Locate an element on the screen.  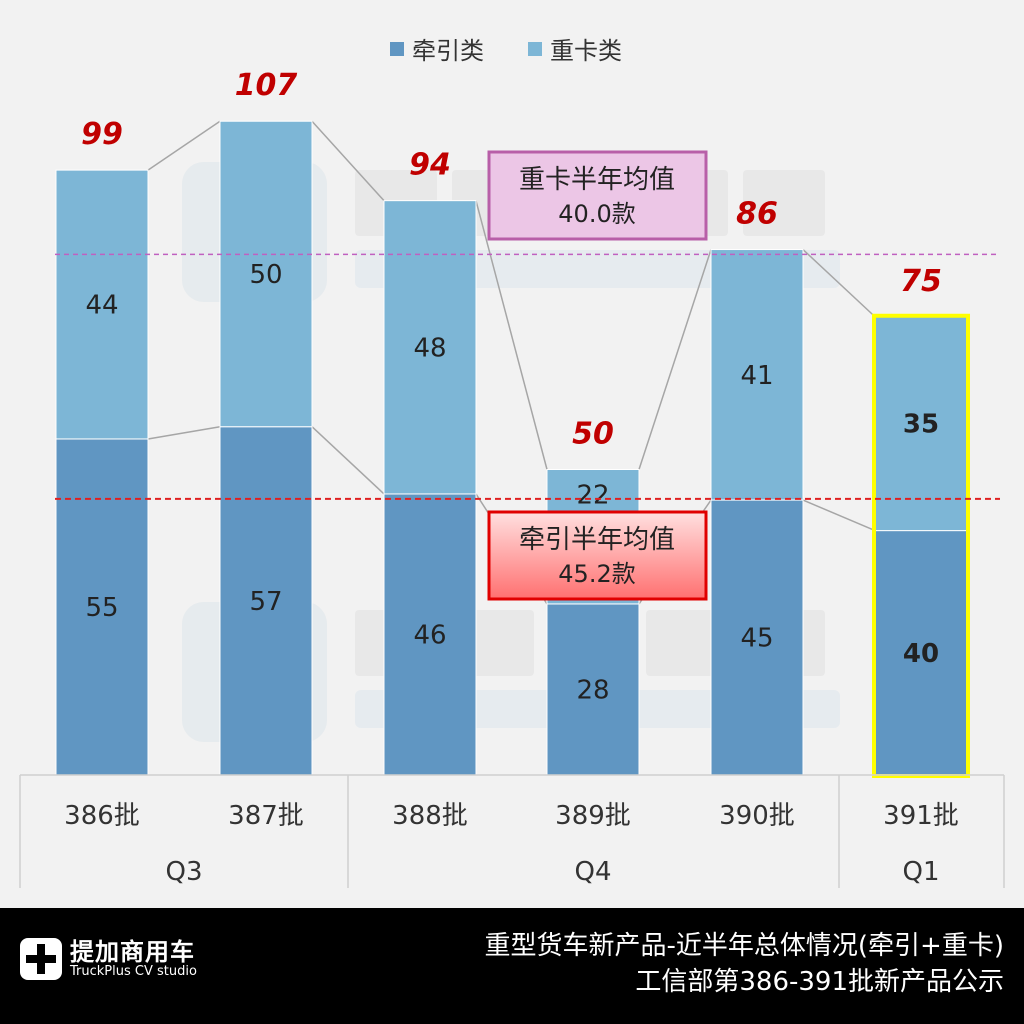
bar-heavy-387批 is located at coordinates (266, 274).